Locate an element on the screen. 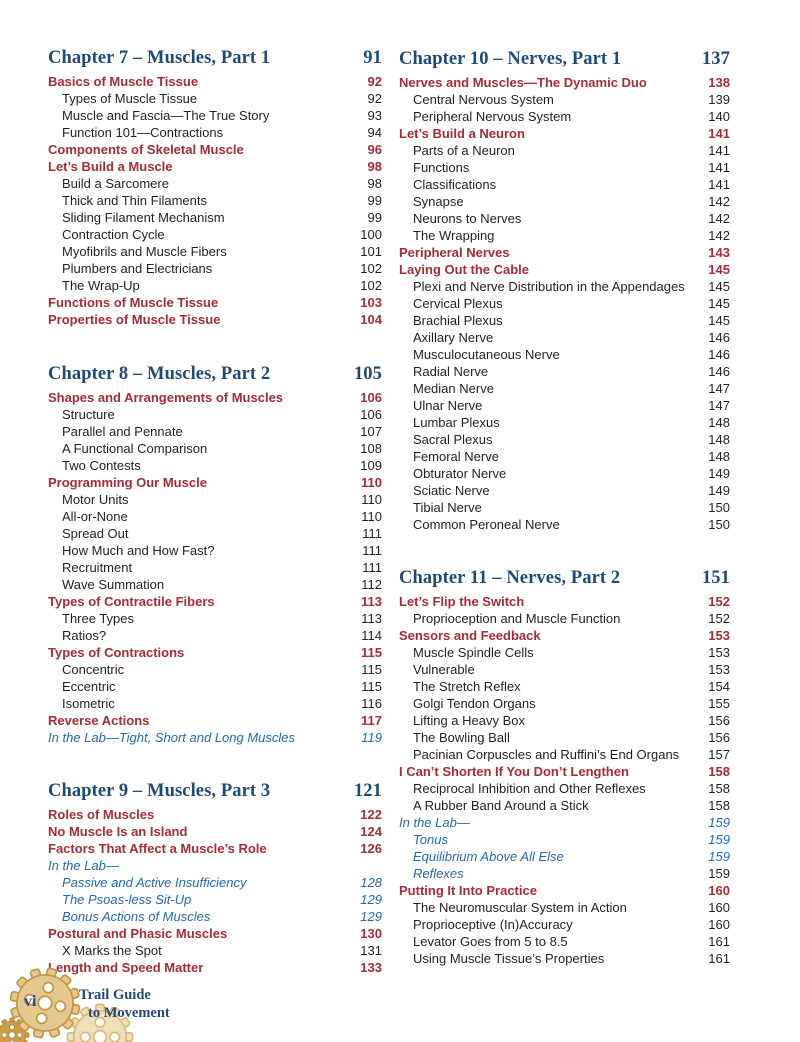  chapter-heading: Chapter 7 – Muscles, Part 1 91 is located at coordinates (215, 58).